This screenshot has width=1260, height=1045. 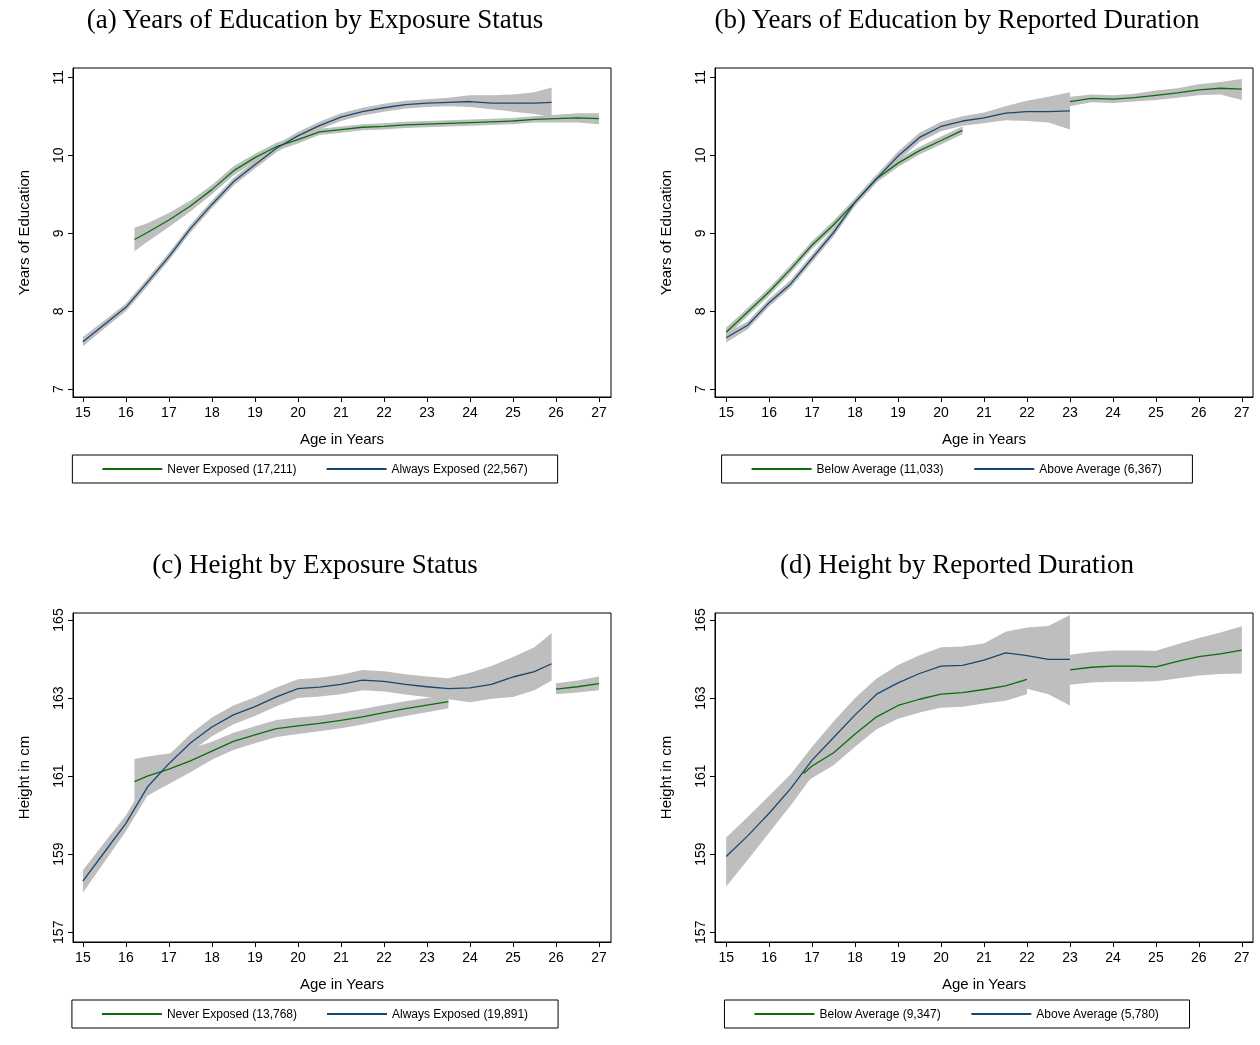 What do you see at coordinates (232, 1014) in the screenshot?
I see `legend-label: Never Exposed (13,768)` at bounding box center [232, 1014].